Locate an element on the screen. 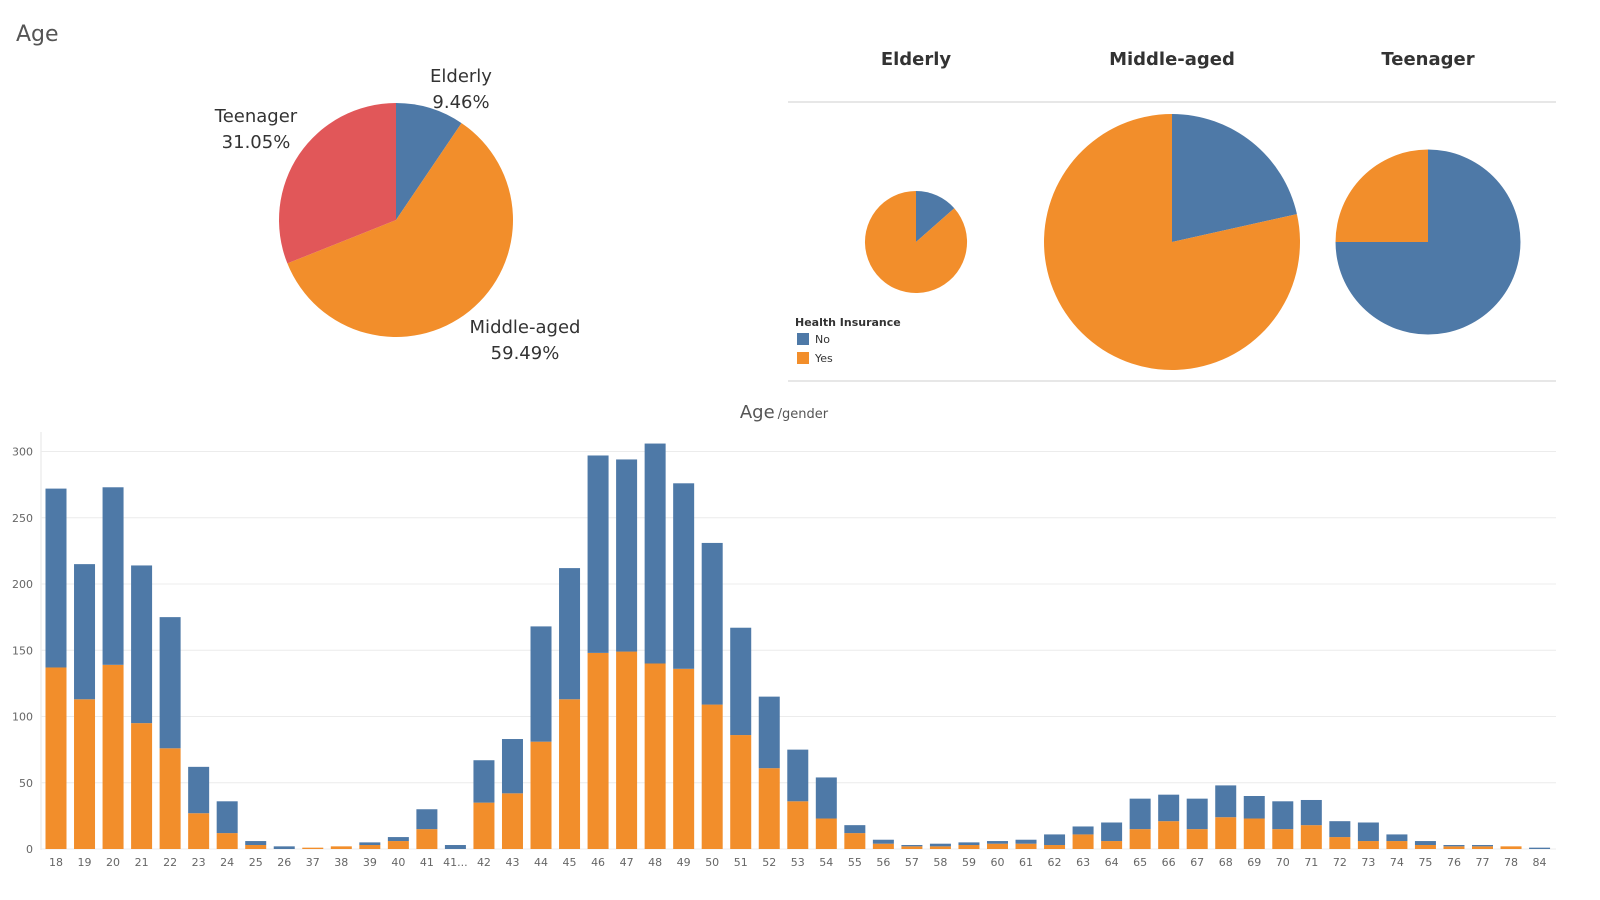 The width and height of the screenshot is (1600, 900). panel-slice-yes-teenager is located at coordinates (1381, 195).